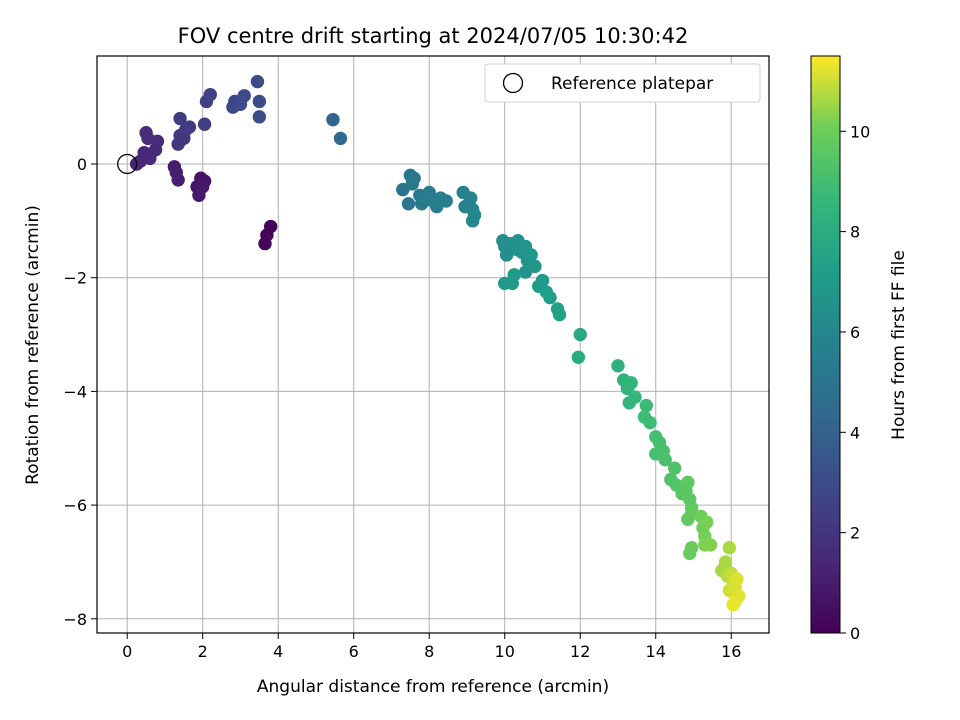 The image size is (960, 720). I want to click on y-axis-title: Rotation from reference (arcmin), so click(33, 345).